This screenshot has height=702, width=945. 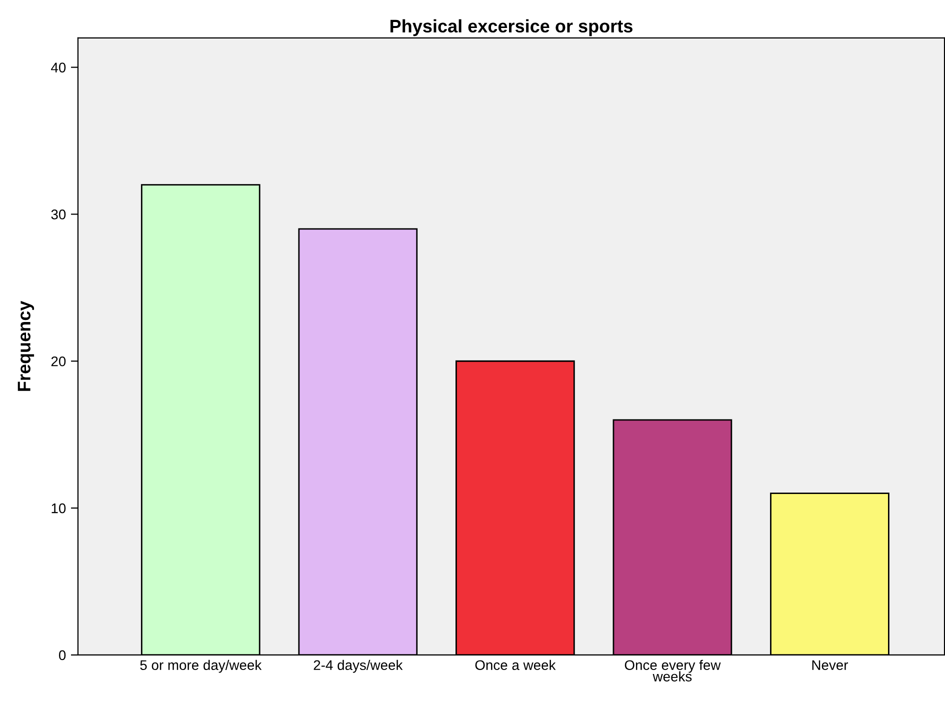 What do you see at coordinates (58, 215) in the screenshot?
I see `y-tick-label: 30` at bounding box center [58, 215].